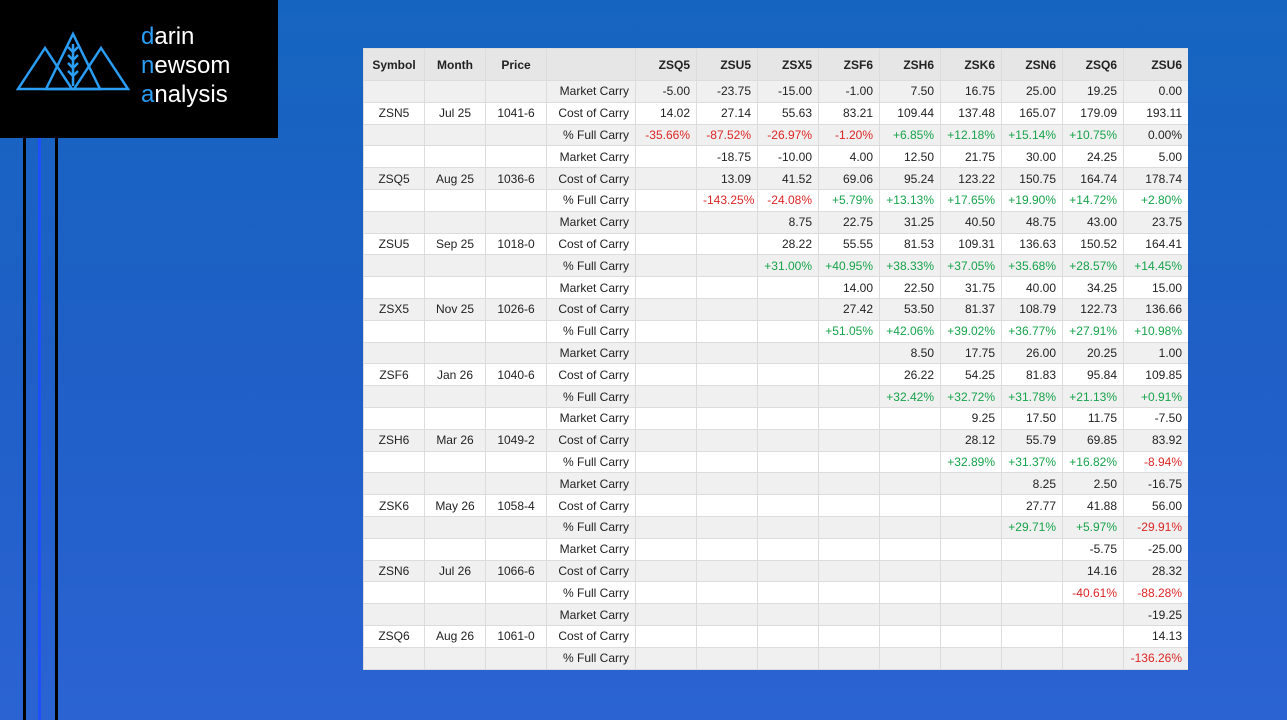  What do you see at coordinates (971, 418) in the screenshot?
I see `value-cell: 9.25` at bounding box center [971, 418].